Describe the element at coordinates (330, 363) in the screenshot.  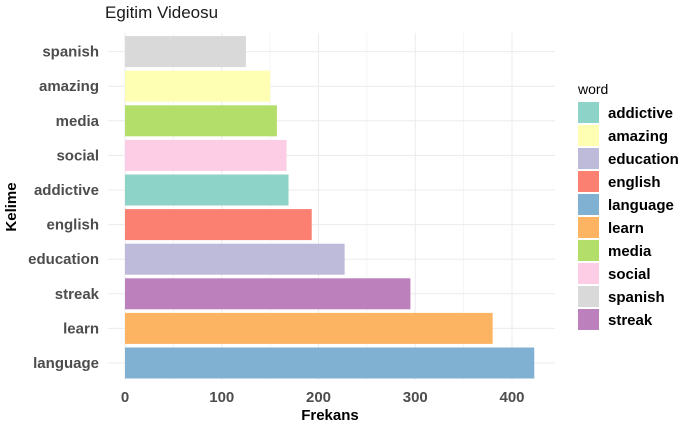
I see `bar-language` at that location.